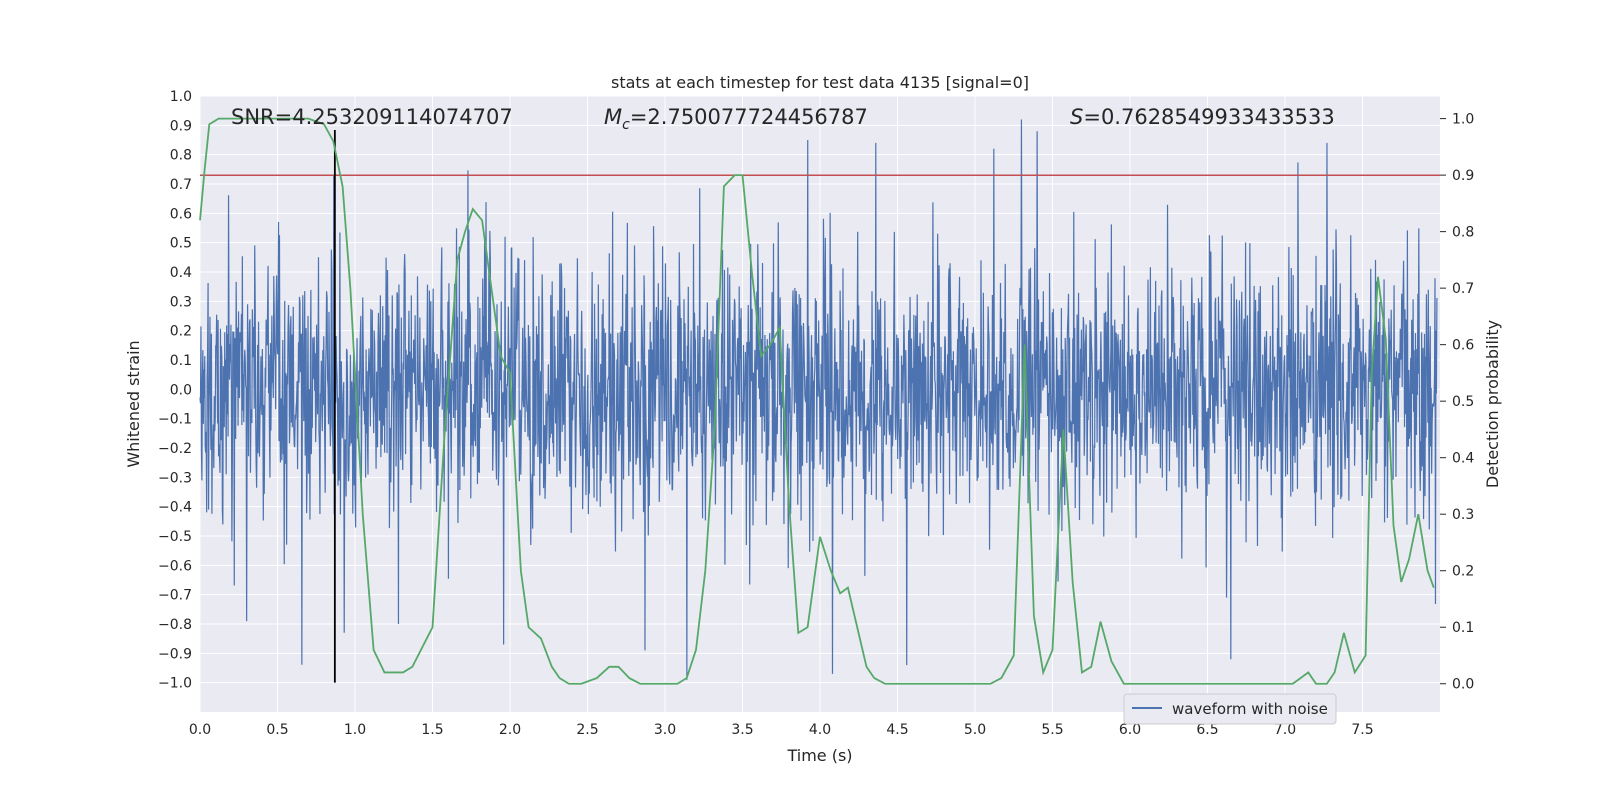 The image size is (1600, 800). Describe the element at coordinates (175, 420) in the screenshot. I see `y-tick-label: −0.1` at that location.